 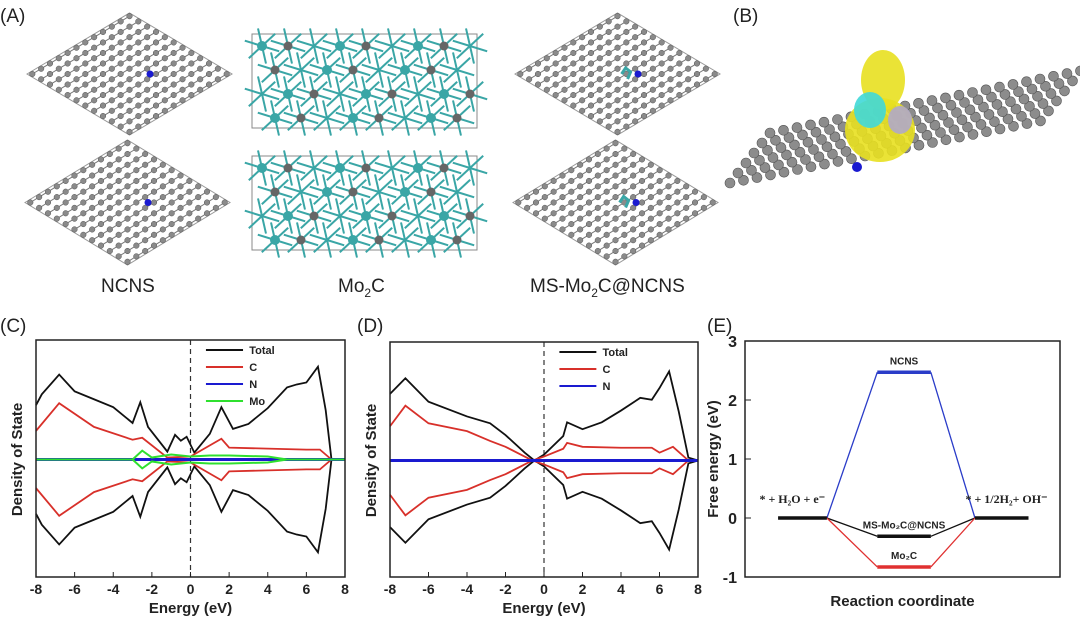 I want to click on x-tick-label: 8, so click(x=345, y=589).